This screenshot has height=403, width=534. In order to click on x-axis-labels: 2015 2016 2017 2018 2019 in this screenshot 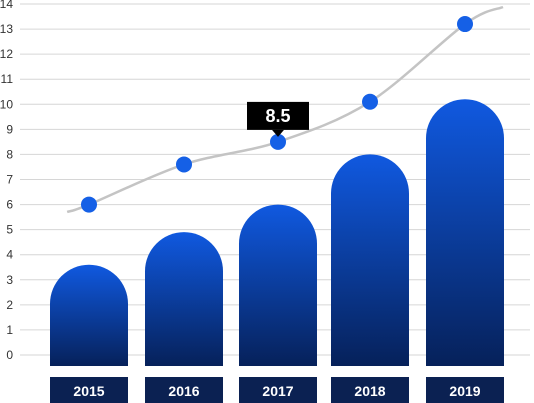, I will do `click(277, 390)`.